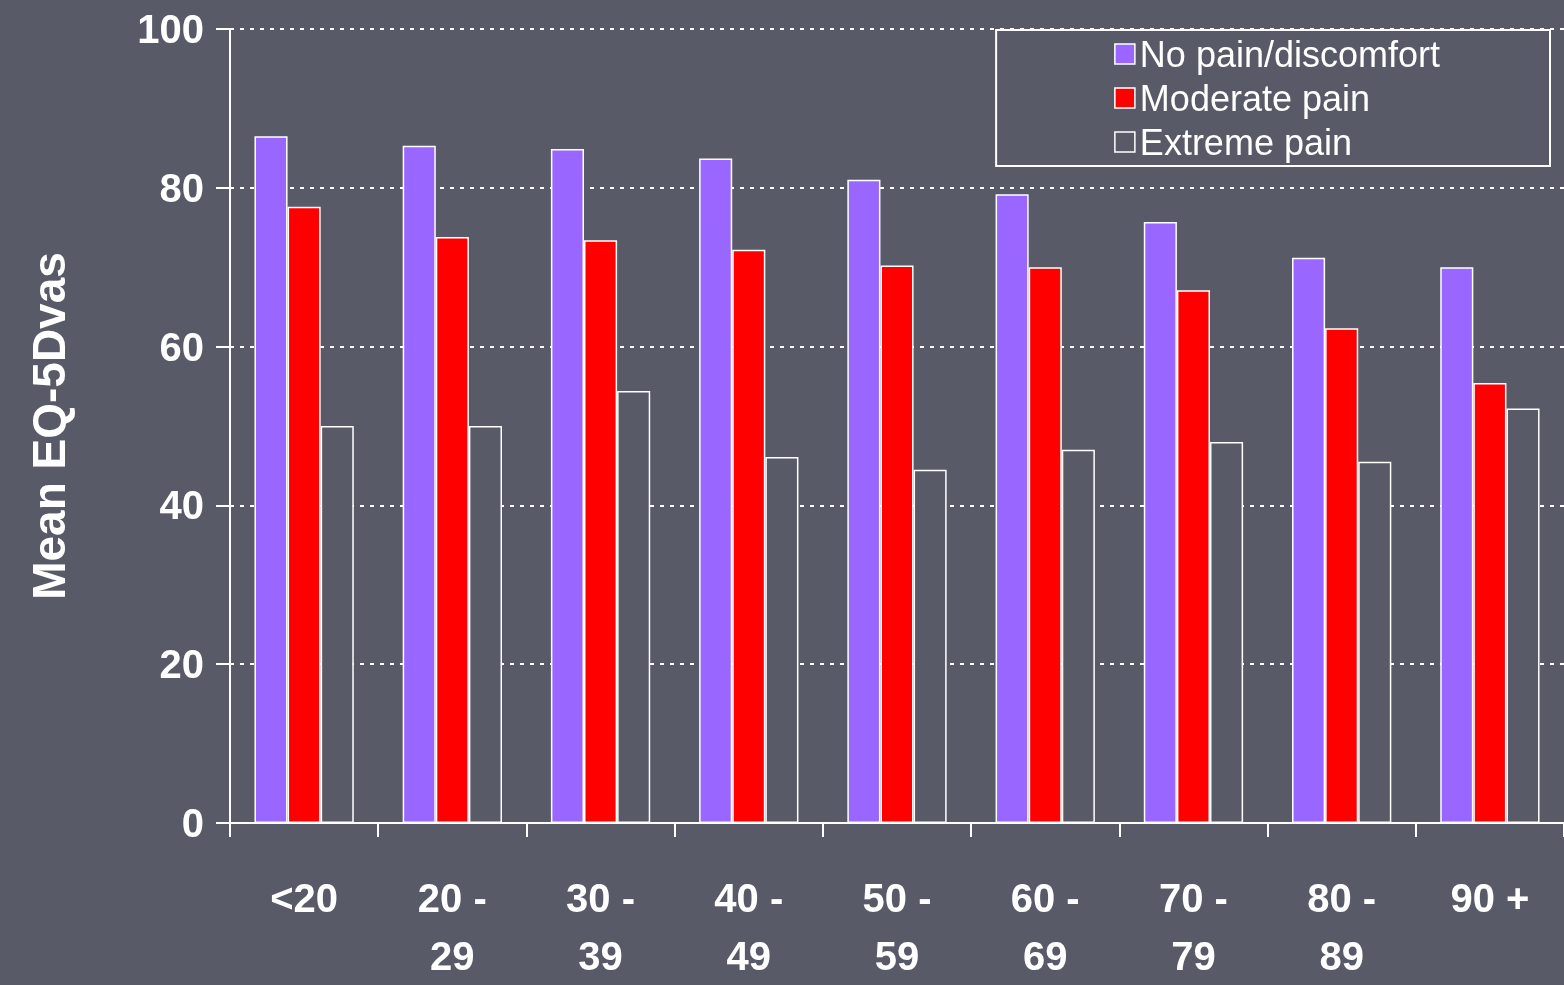 The height and width of the screenshot is (985, 1564). I want to click on y-tick-label: 100, so click(170, 29).